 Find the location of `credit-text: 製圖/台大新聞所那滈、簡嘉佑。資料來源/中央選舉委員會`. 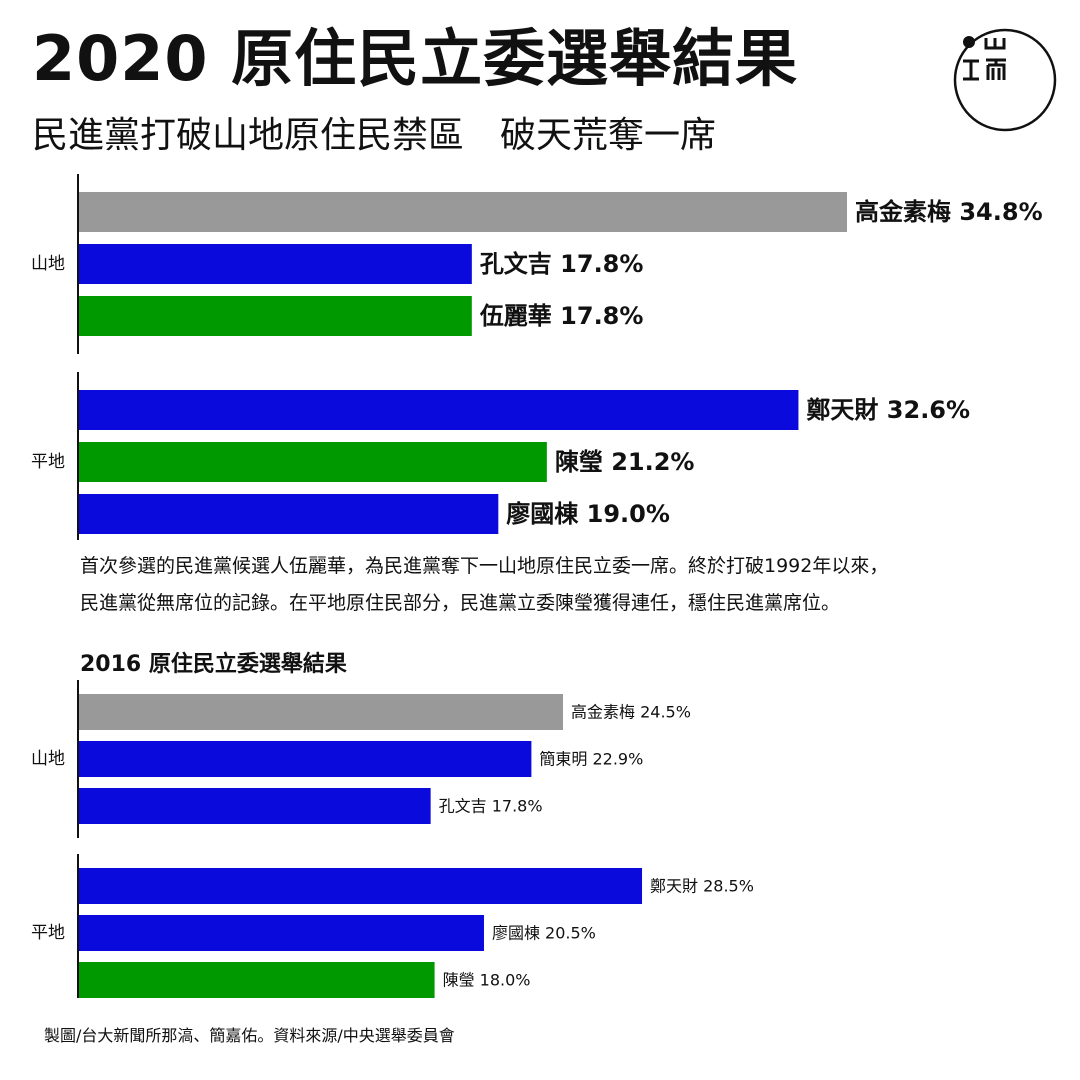

credit-text: 製圖/台大新聞所那滈、簡嘉佑。資料來源/中央選舉委員會 is located at coordinates (249, 1035).